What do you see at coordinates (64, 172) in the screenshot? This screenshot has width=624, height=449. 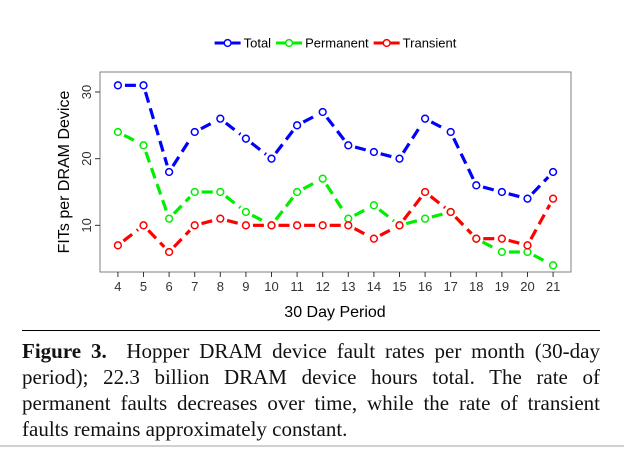 I see `y-axis-label: FITs per DRAM Device` at bounding box center [64, 172].